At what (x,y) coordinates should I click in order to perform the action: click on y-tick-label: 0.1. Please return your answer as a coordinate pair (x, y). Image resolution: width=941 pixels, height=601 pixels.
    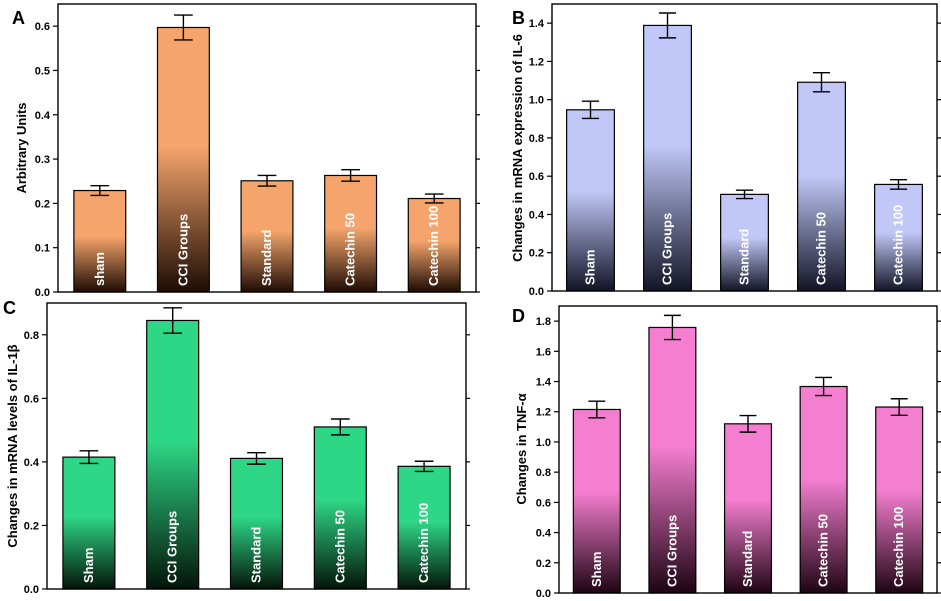
    Looking at the image, I should click on (42, 249).